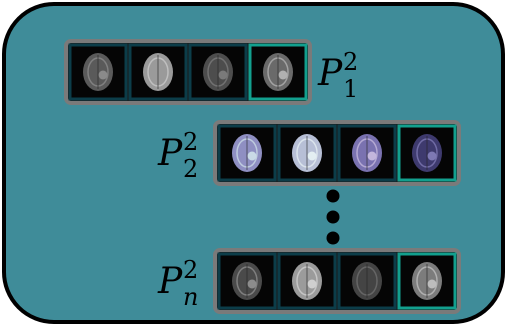  I want to click on label-pn-squared: P2 n, so click(177, 283).